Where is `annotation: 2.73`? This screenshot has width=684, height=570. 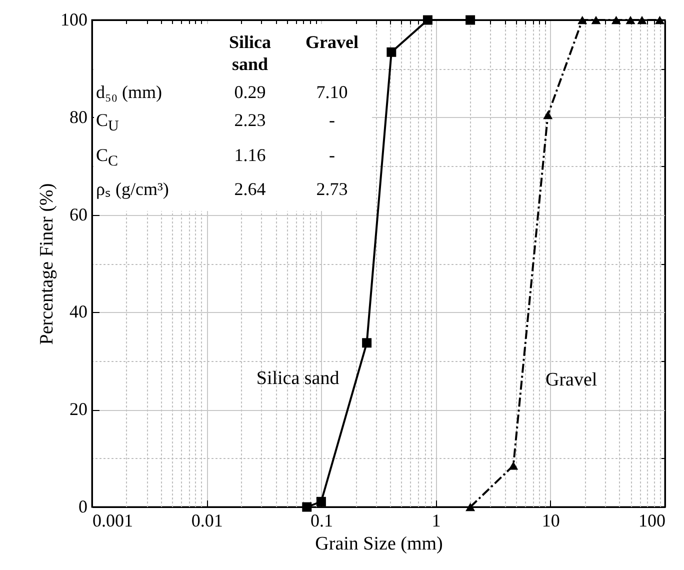 annotation: 2.73 is located at coordinates (332, 190).